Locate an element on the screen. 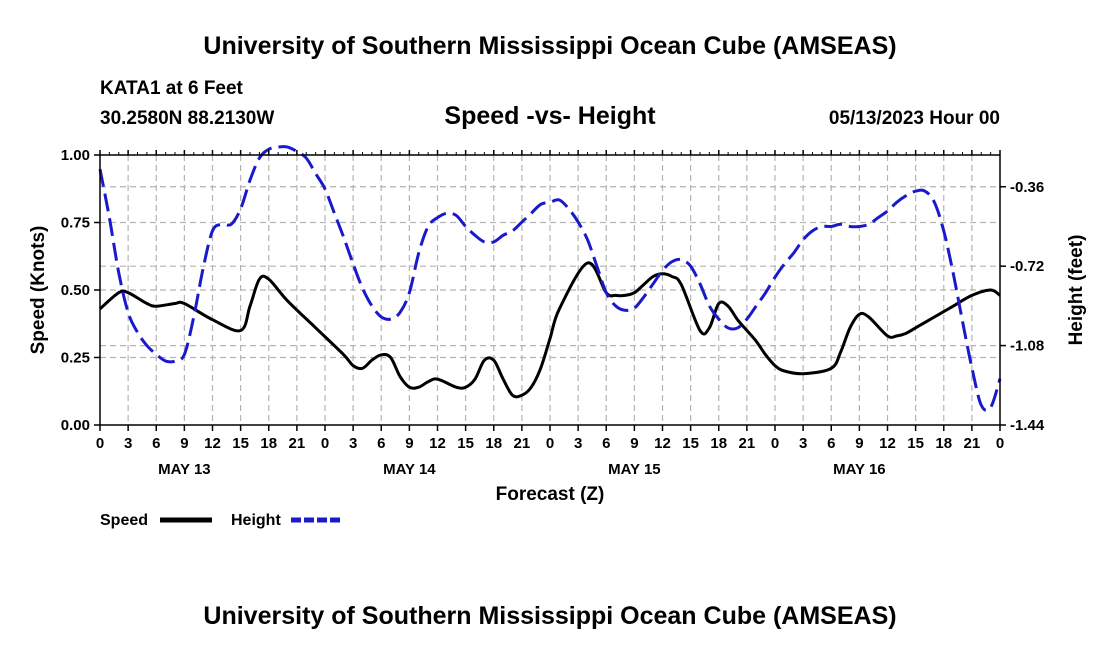 The width and height of the screenshot is (1100, 650). y2-tick-label: -0.72 is located at coordinates (1027, 266).